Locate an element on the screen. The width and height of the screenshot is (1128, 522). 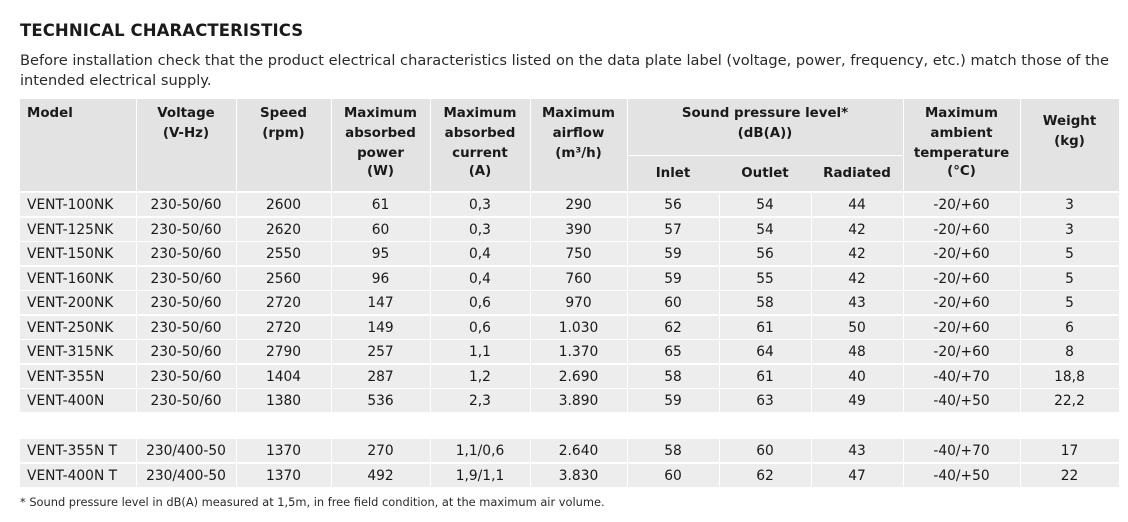
header-temperature: Maximum ambient temperature (°C) is located at coordinates (961, 142).